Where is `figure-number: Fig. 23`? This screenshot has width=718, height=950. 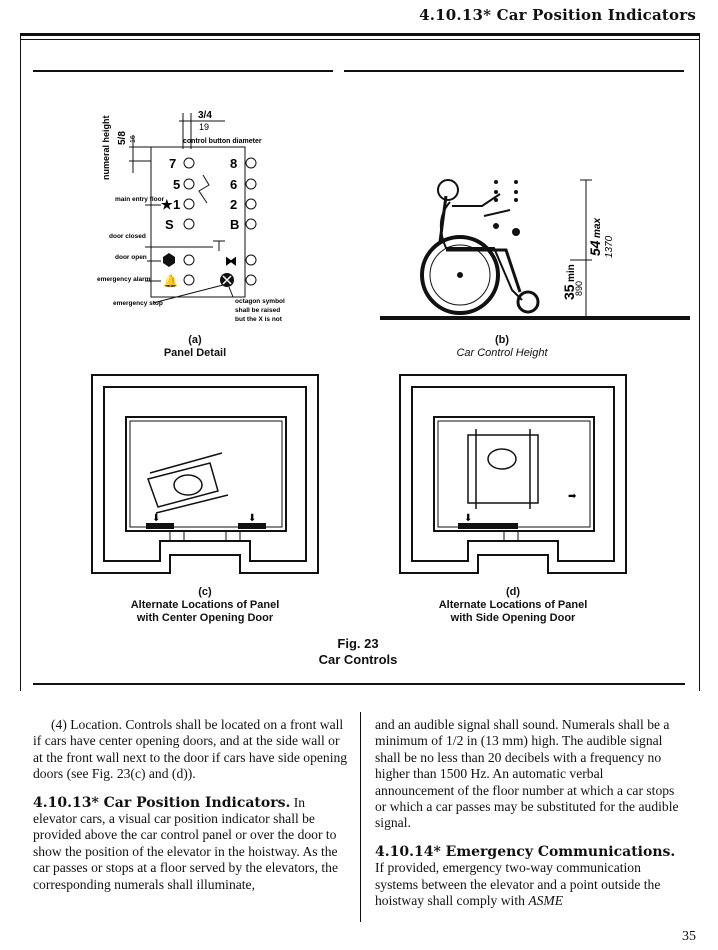
figure-number: Fig. 23 is located at coordinates (358, 643).